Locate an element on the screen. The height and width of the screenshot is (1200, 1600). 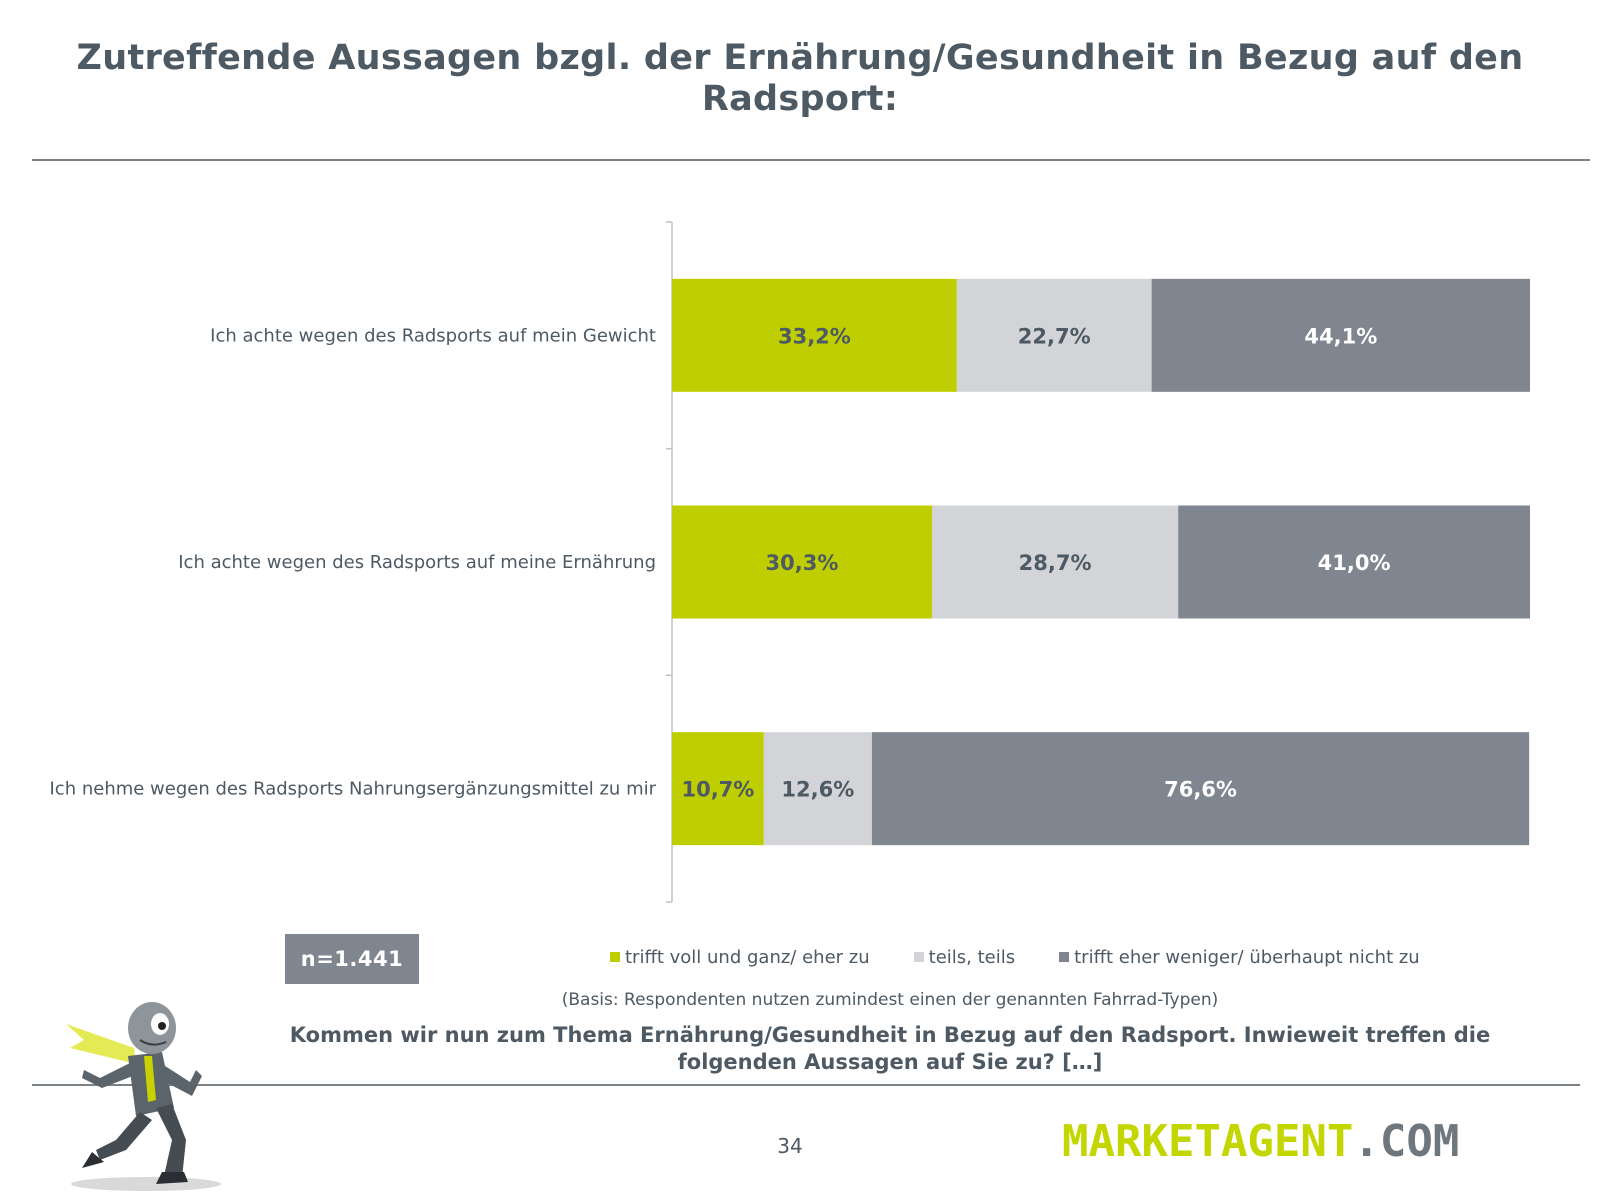
legend-item-partly: teils, teils is located at coordinates (964, 957).